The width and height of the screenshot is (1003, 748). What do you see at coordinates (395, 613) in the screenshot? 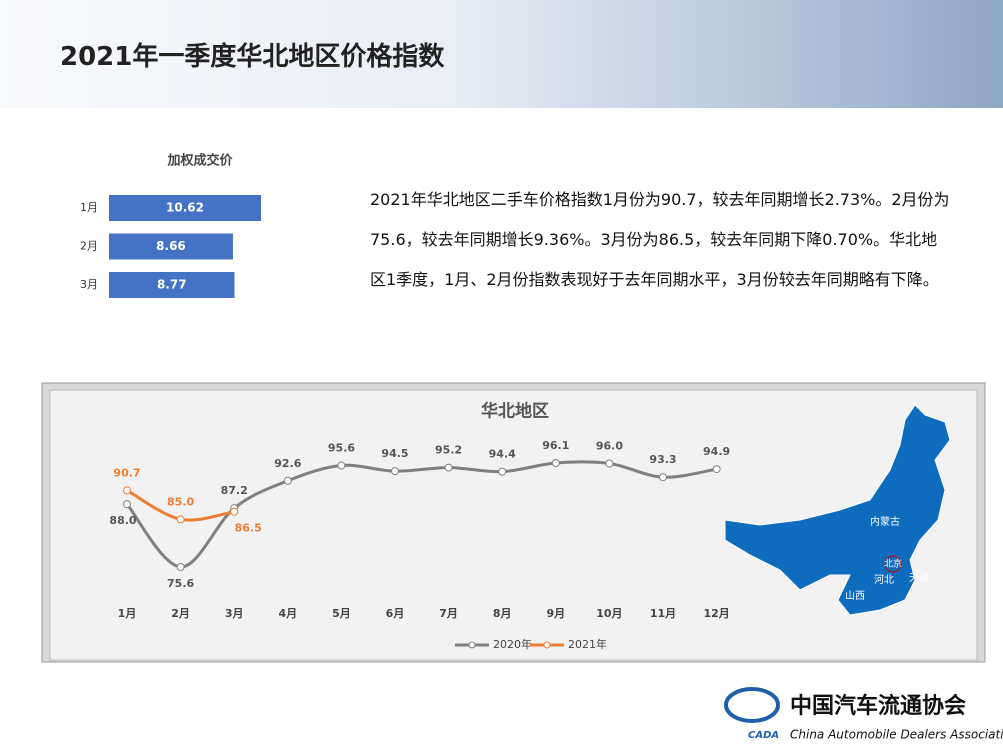
I see `x-tick-label: 6月` at bounding box center [395, 613].